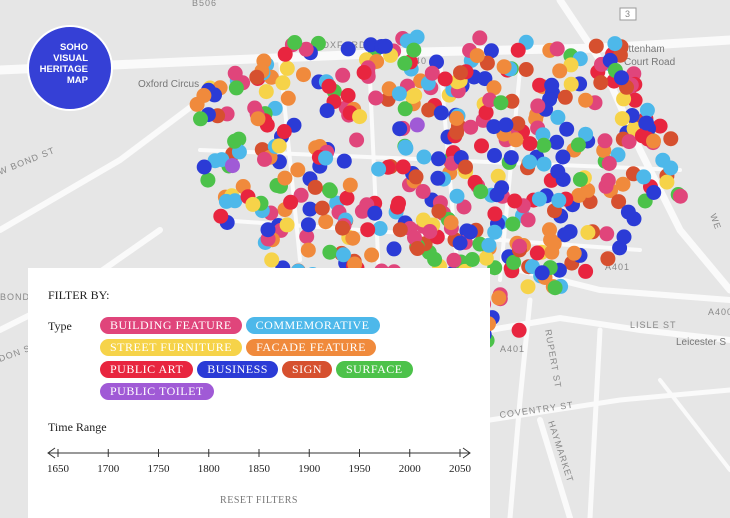 Image resolution: width=730 pixels, height=518 pixels. I want to click on type-chip: SIGN, so click(306, 369).